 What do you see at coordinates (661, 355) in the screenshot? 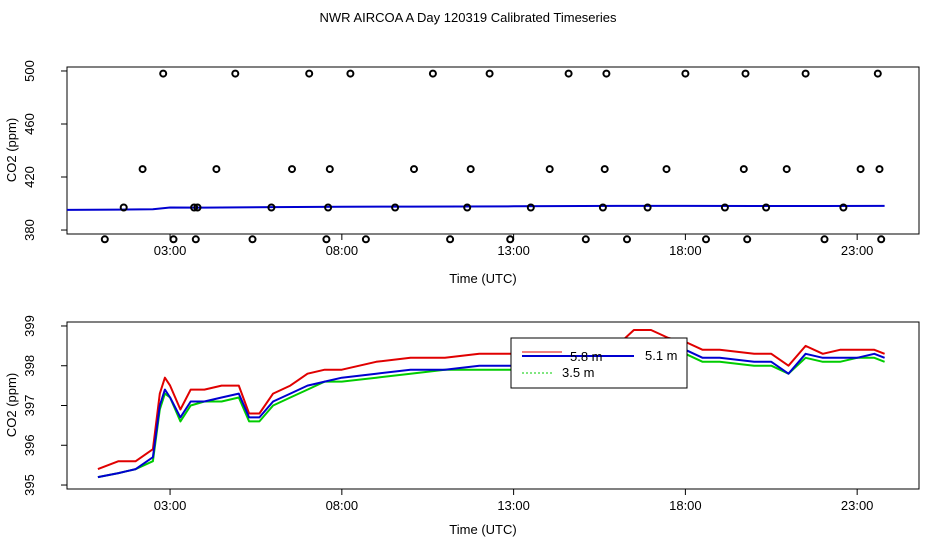
I see `legend-label-5-1m: 5.1 m` at bounding box center [661, 355].